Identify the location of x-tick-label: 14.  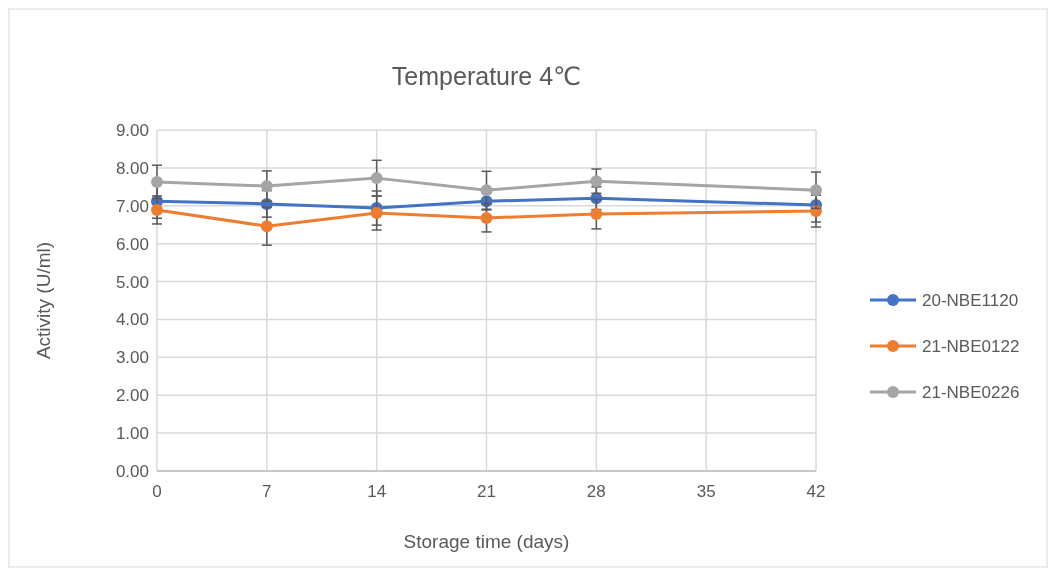
(377, 491).